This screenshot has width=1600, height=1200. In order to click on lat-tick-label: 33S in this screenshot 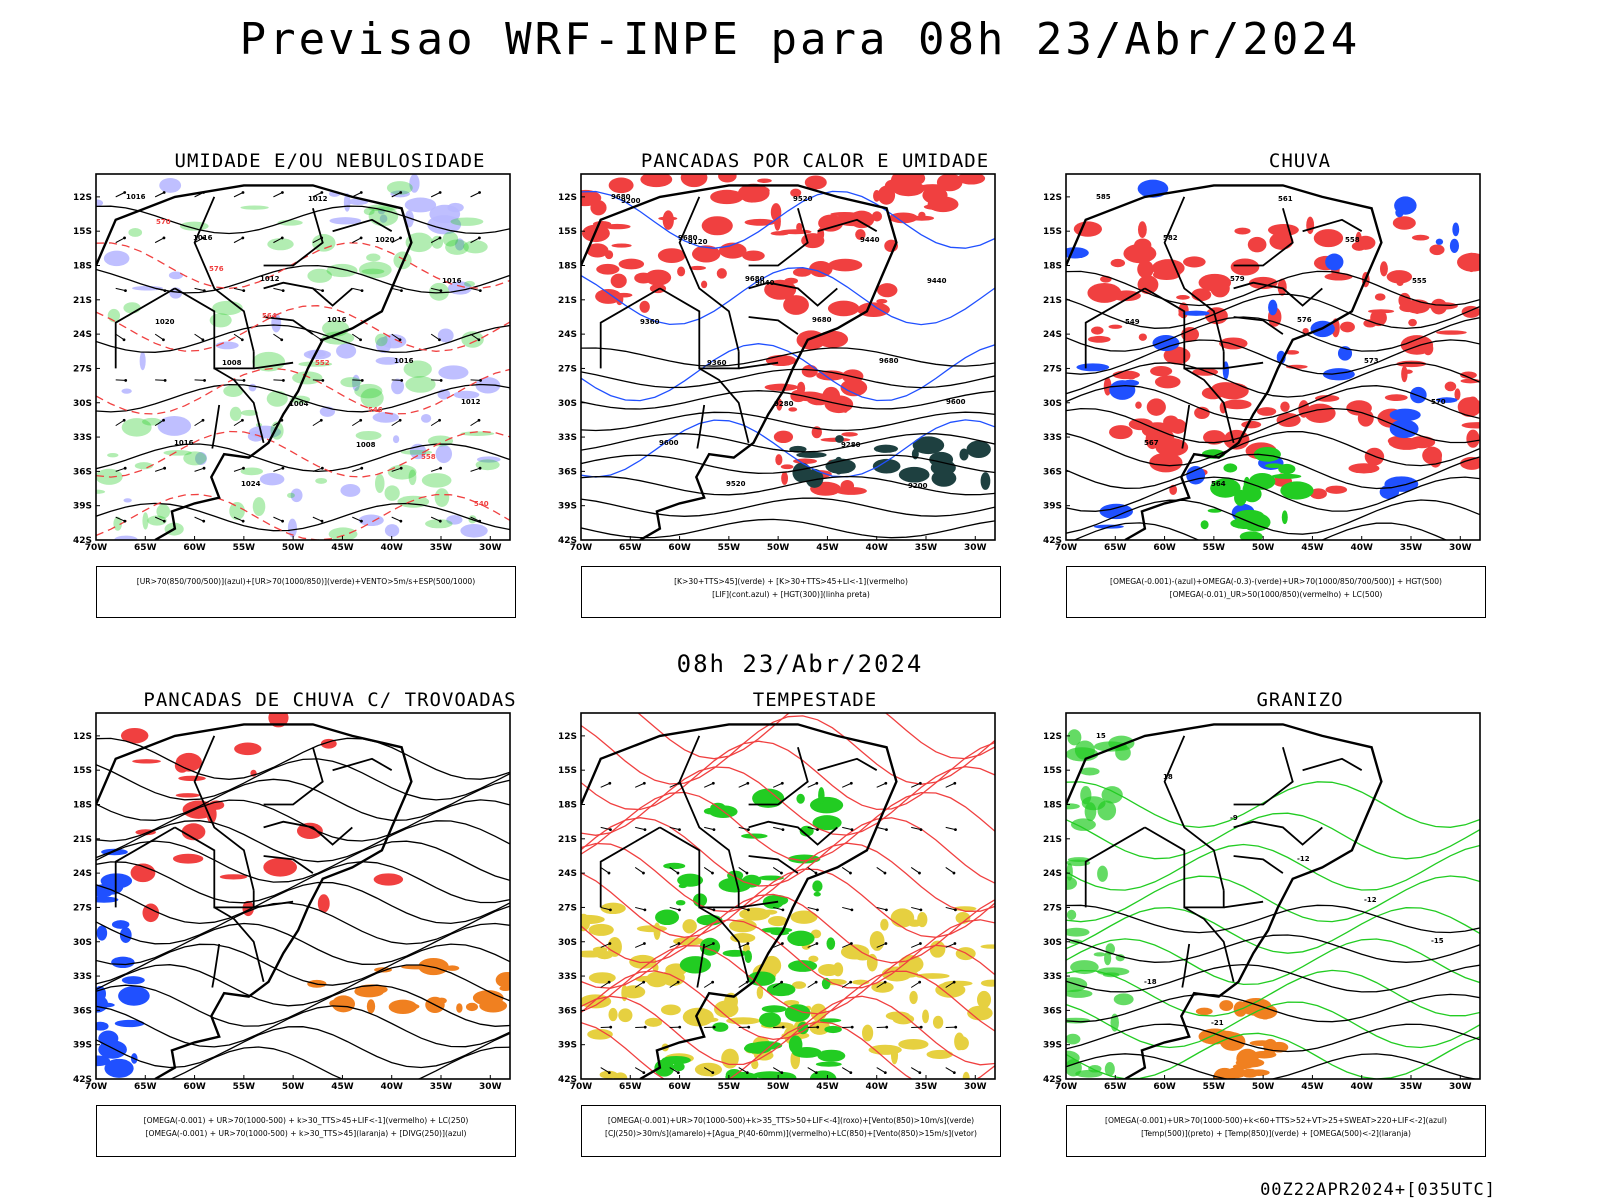, I will do `click(567, 438)`.